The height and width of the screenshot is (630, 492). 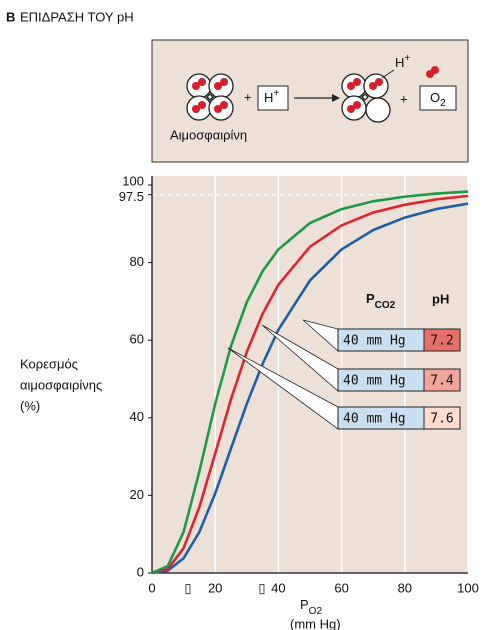 What do you see at coordinates (137, 261) in the screenshot?
I see `y-tick-label: 80` at bounding box center [137, 261].